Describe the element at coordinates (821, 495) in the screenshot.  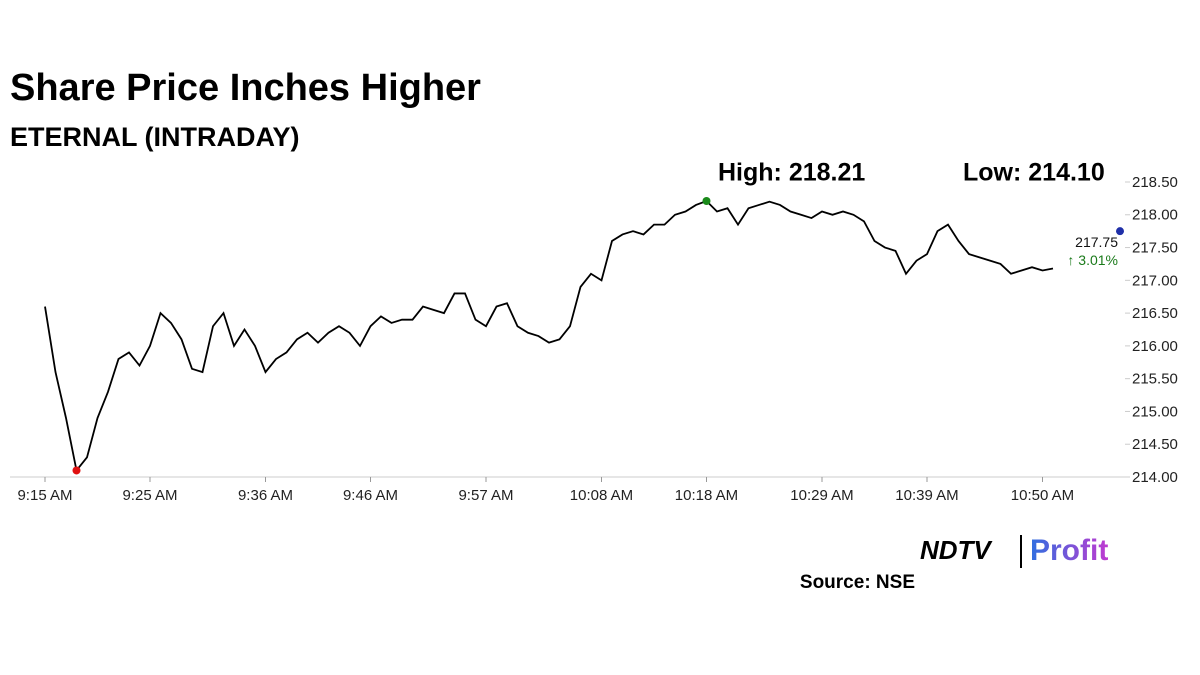
I see `x-tick-label: 10:29 AM` at that location.